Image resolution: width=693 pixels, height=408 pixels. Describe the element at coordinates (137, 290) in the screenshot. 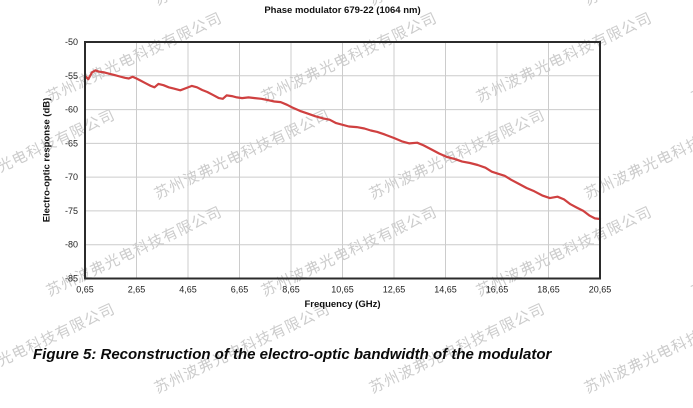

I see `x-tick-label: 2,65` at that location.